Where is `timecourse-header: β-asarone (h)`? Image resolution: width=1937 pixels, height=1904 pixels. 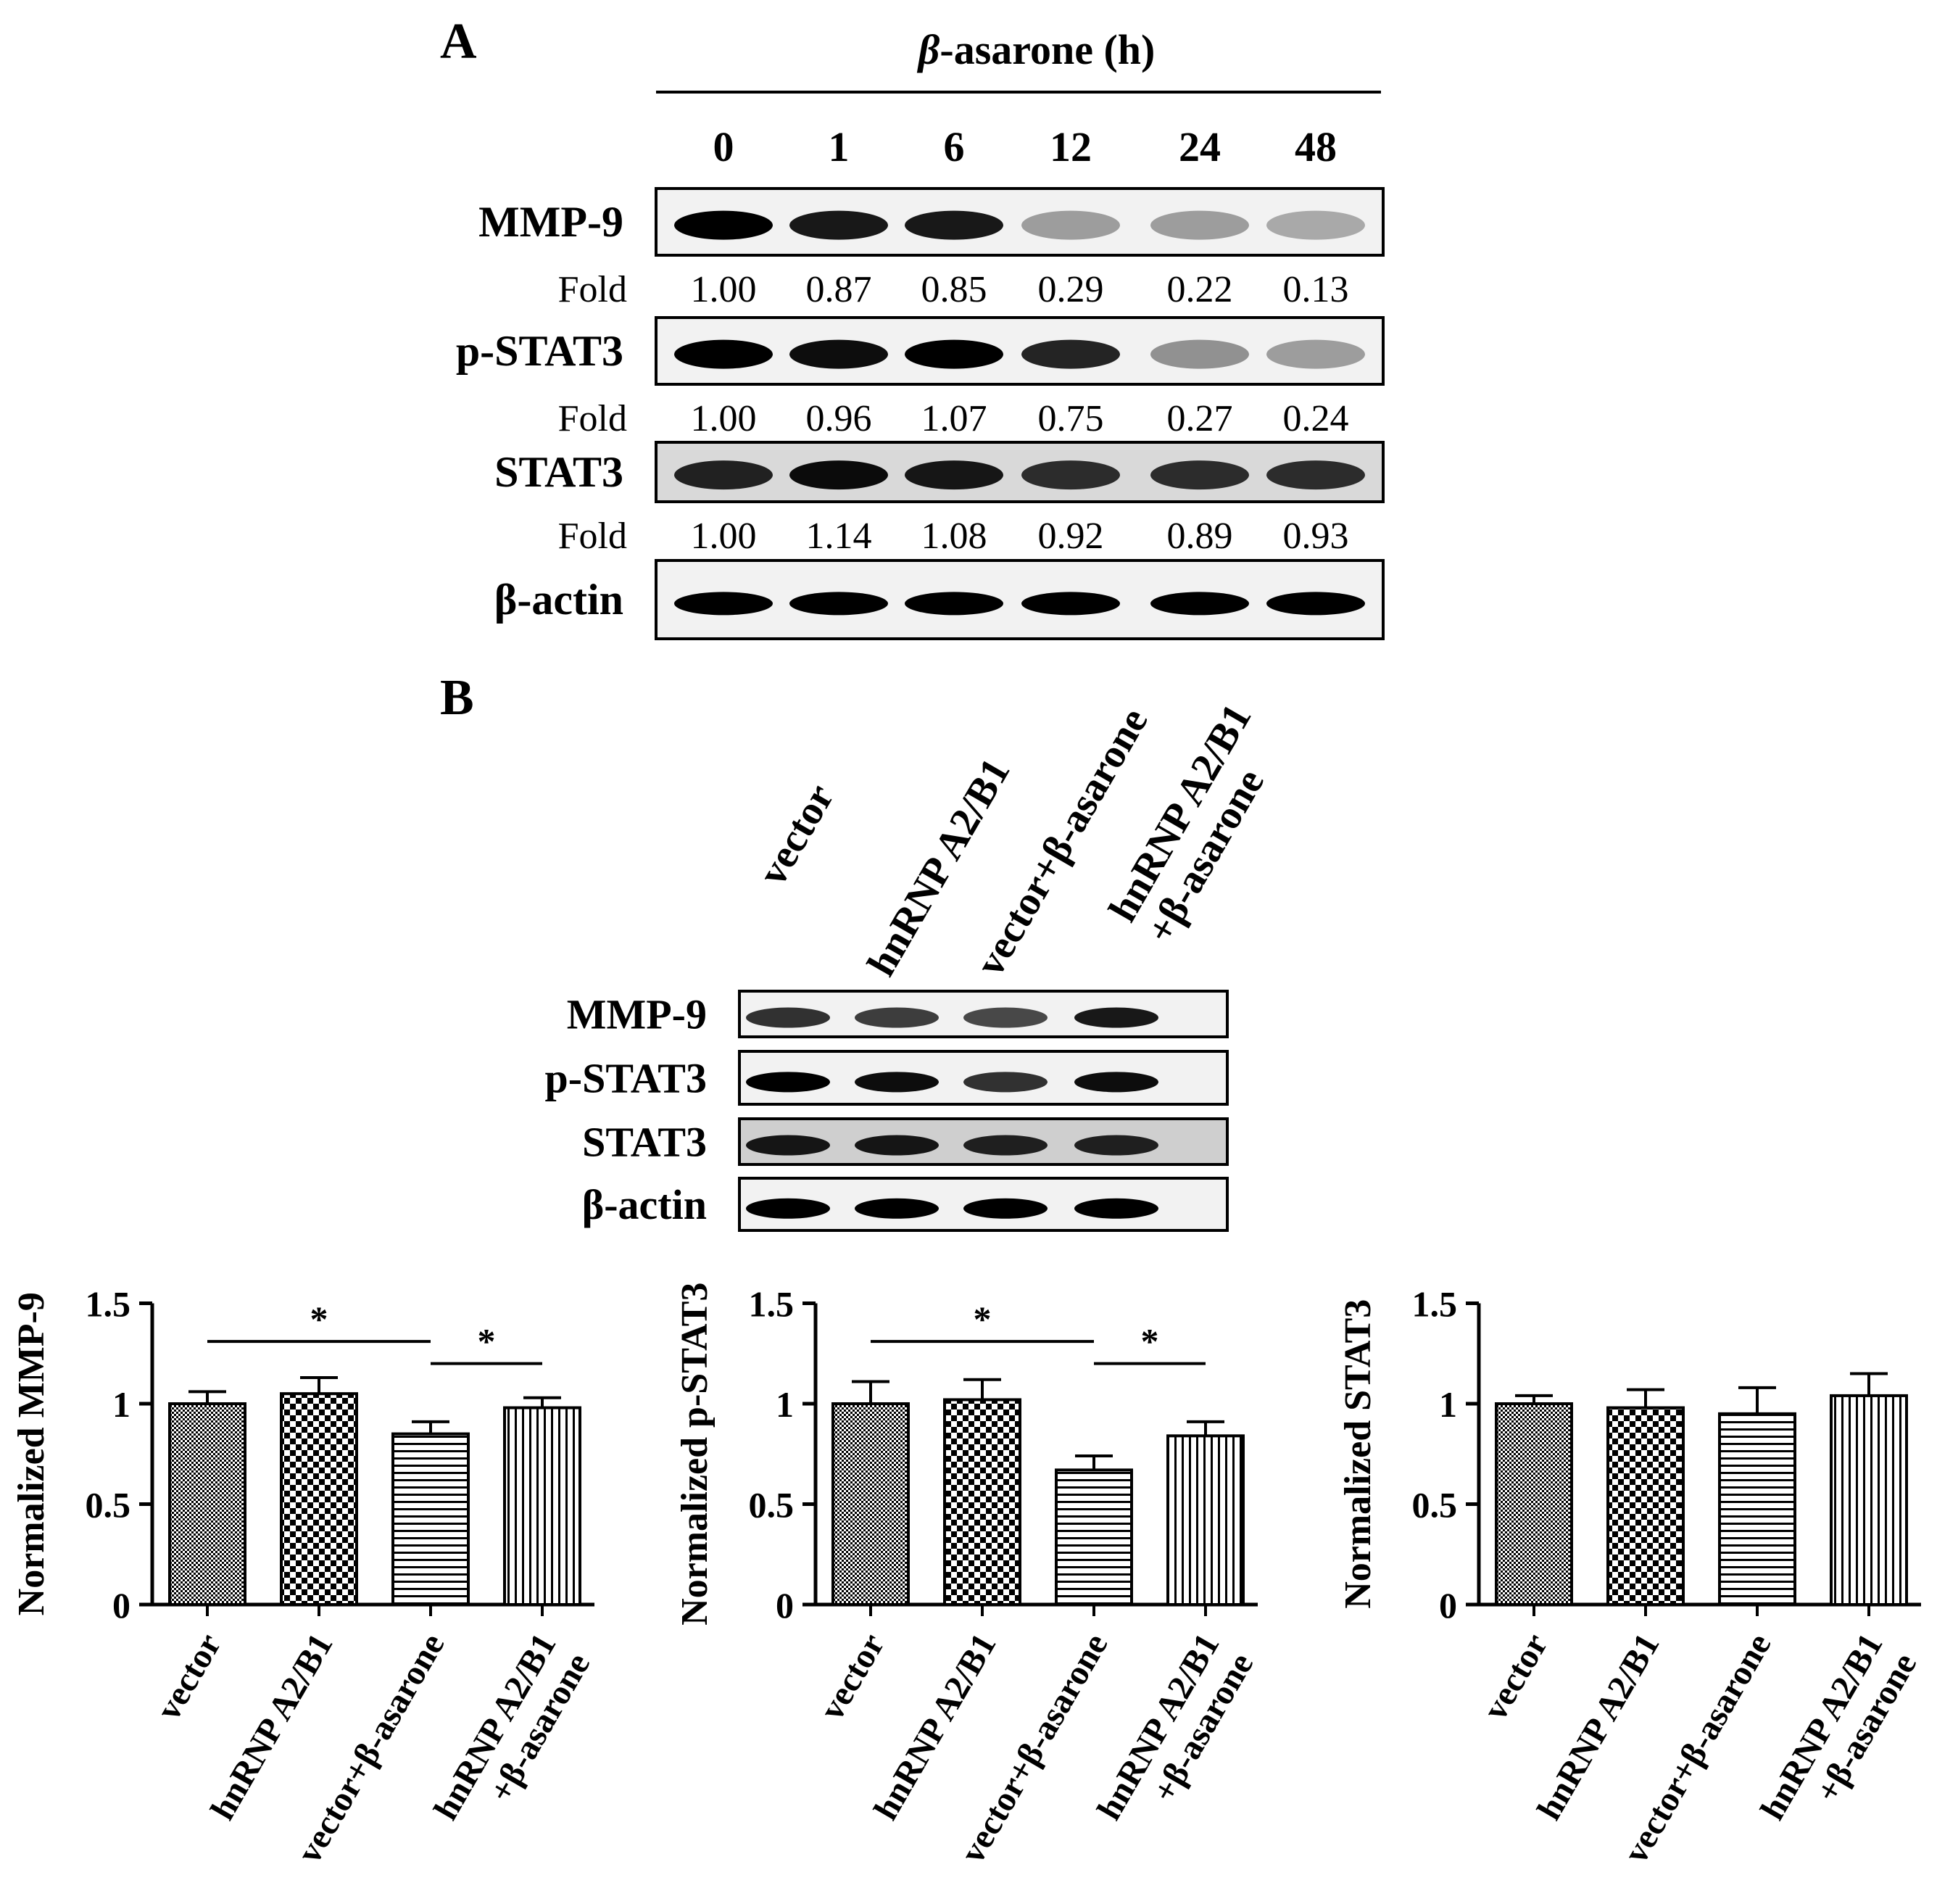
timecourse-header: β-asarone (h) is located at coordinates (1036, 49).